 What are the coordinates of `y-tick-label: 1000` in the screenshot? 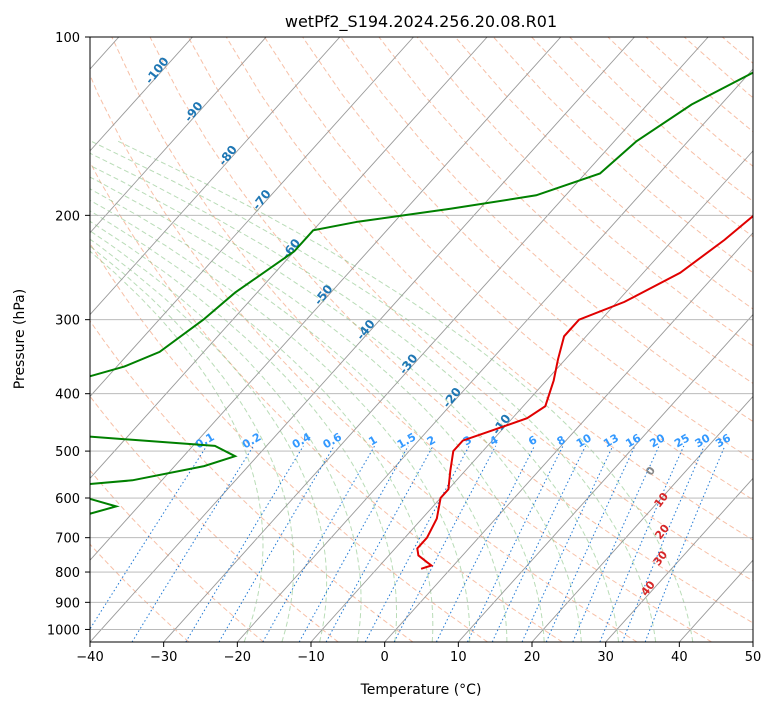 It's located at (63, 630).